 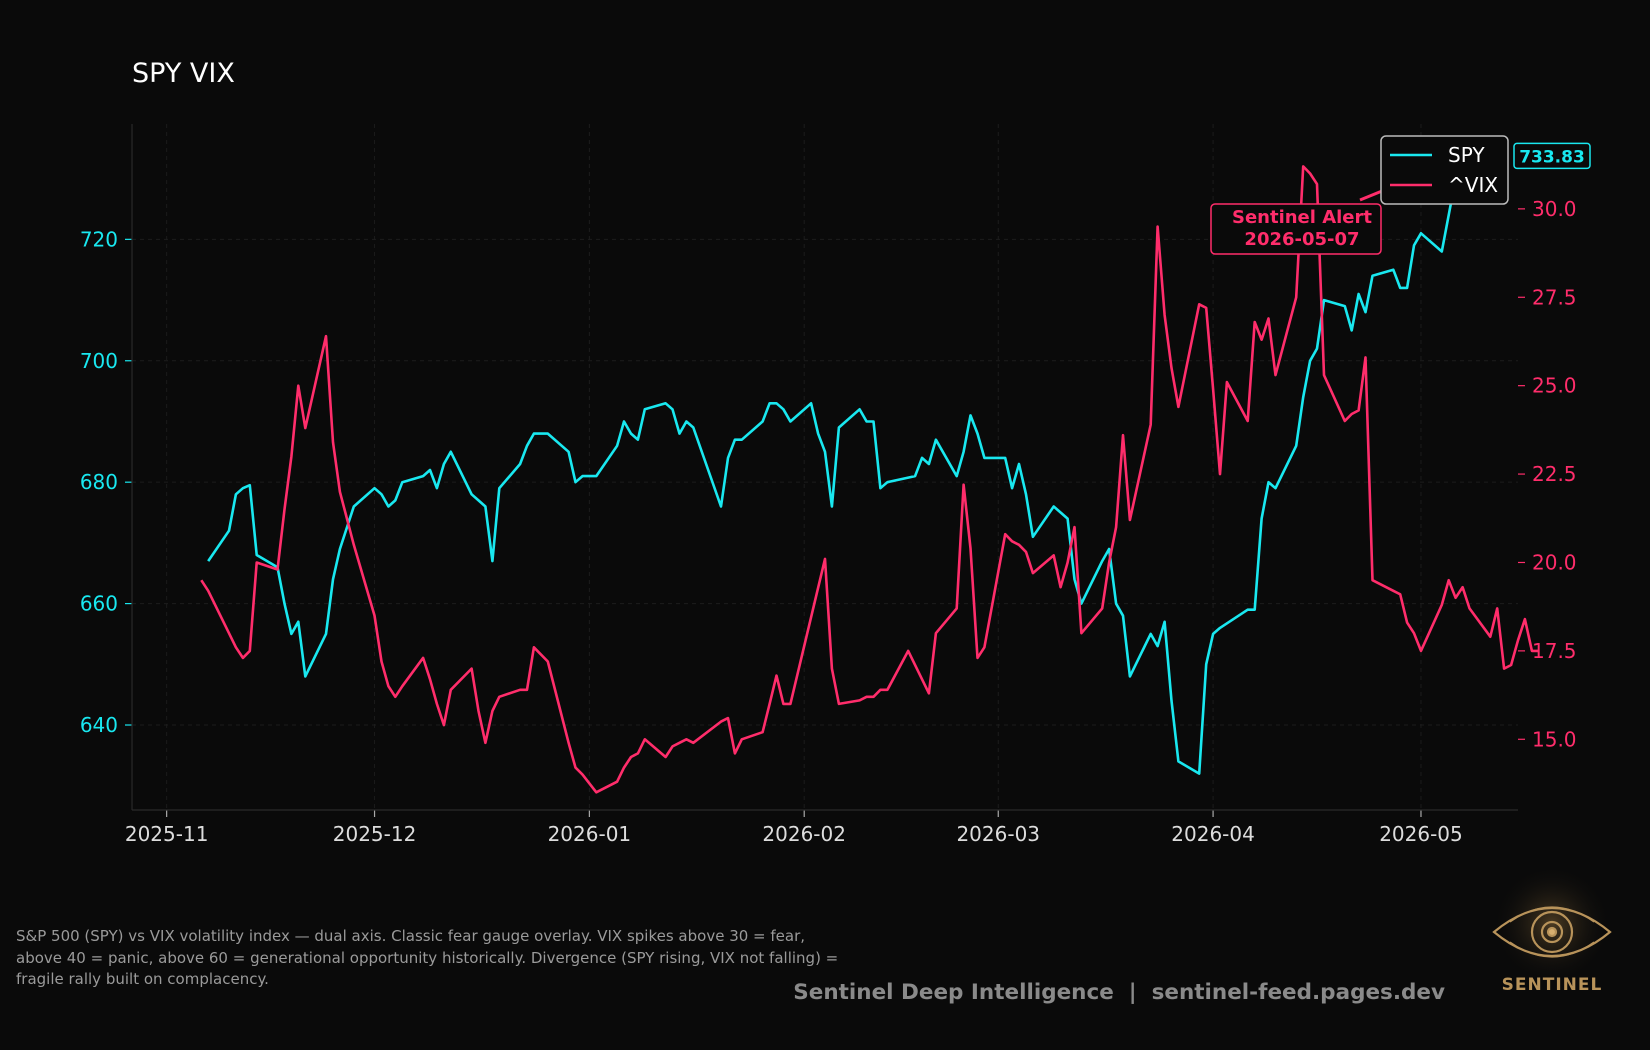 I want to click on logo-text: SENTINEL, so click(x=1552, y=985).